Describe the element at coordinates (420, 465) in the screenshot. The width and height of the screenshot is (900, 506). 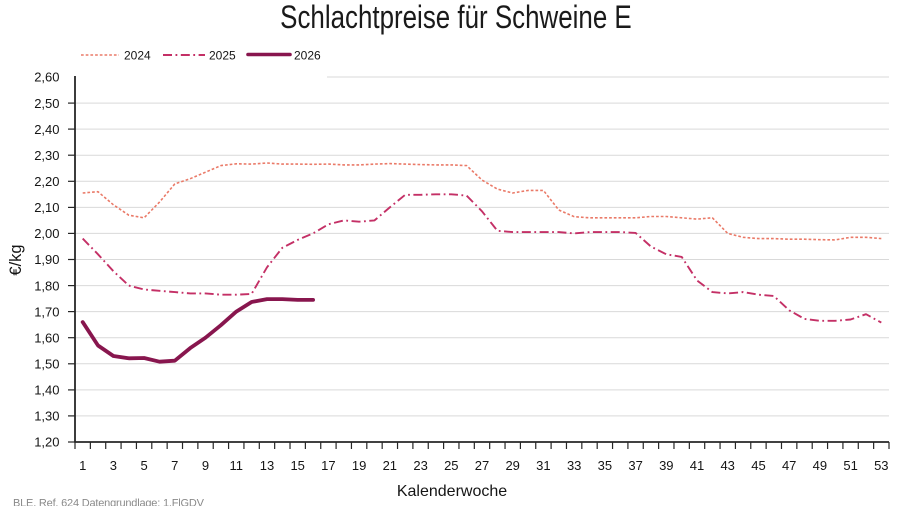
I see `svg-text: 23` at that location.